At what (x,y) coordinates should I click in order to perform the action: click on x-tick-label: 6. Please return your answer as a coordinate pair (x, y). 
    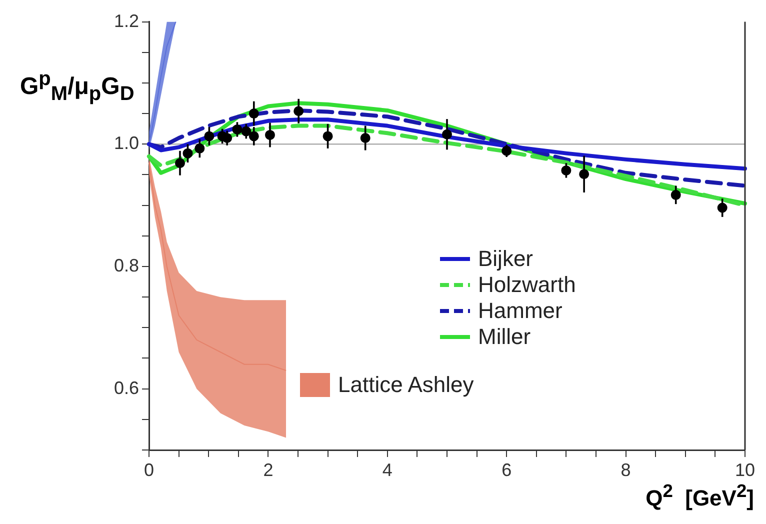
    Looking at the image, I should click on (507, 470).